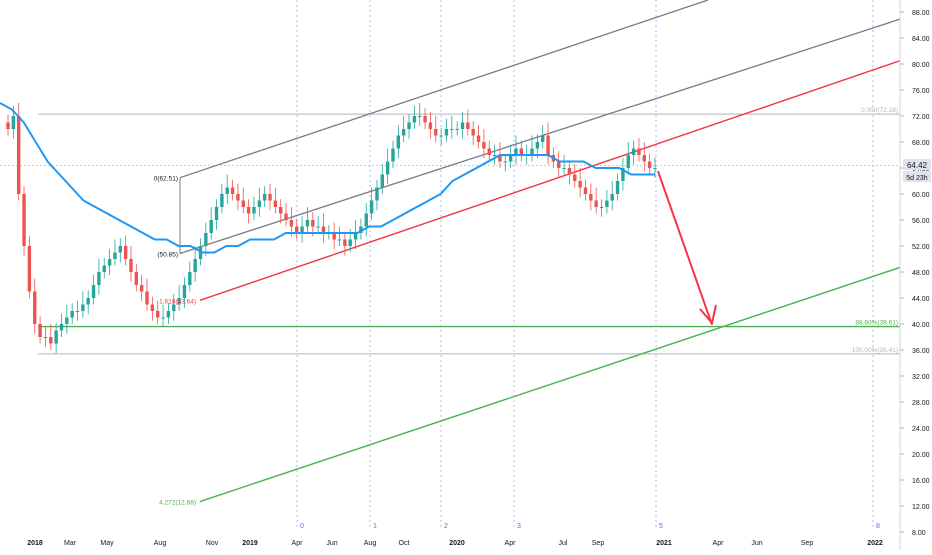  Describe the element at coordinates (921, 221) in the screenshot. I see `y-tick-label: 56.00` at that location.